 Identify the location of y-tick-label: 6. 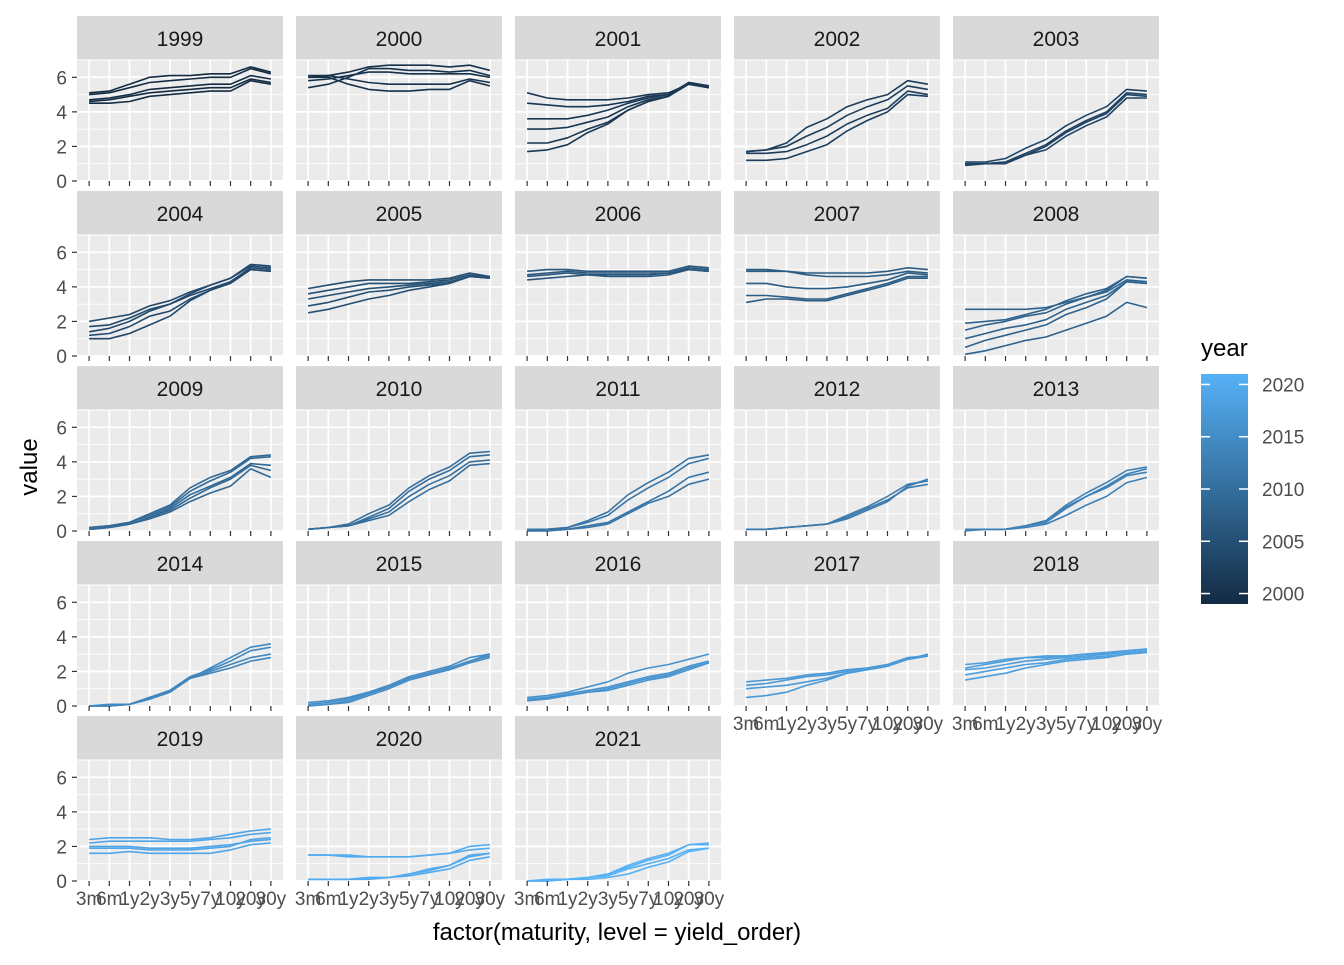
(61, 428).